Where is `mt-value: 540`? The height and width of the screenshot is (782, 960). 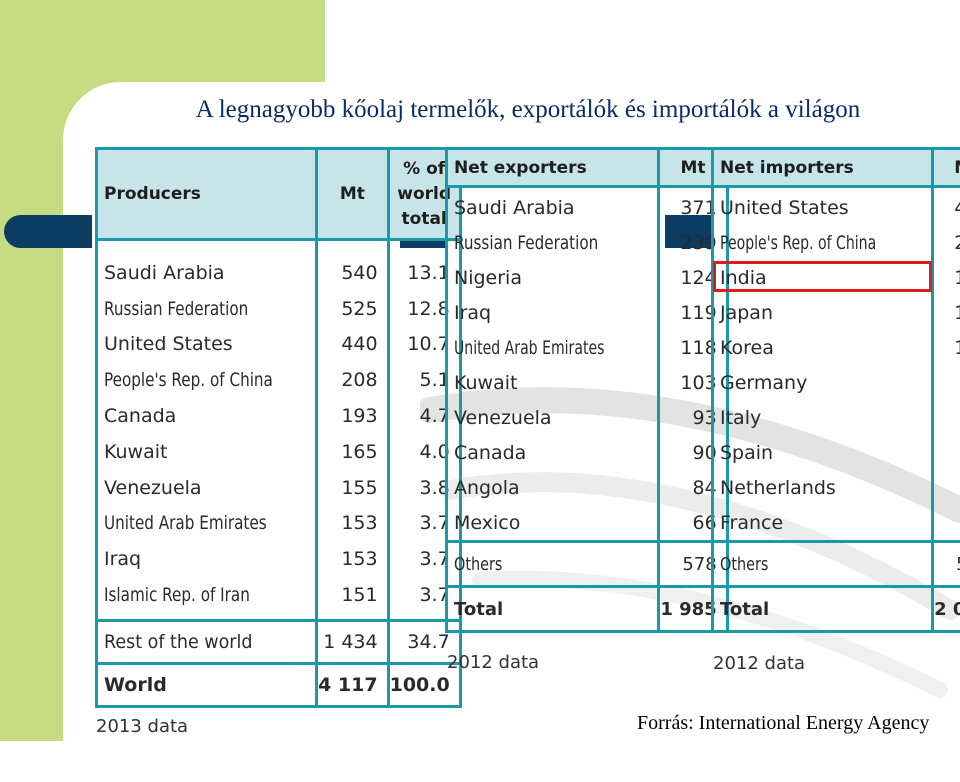
mt-value: 540 is located at coordinates (353, 265).